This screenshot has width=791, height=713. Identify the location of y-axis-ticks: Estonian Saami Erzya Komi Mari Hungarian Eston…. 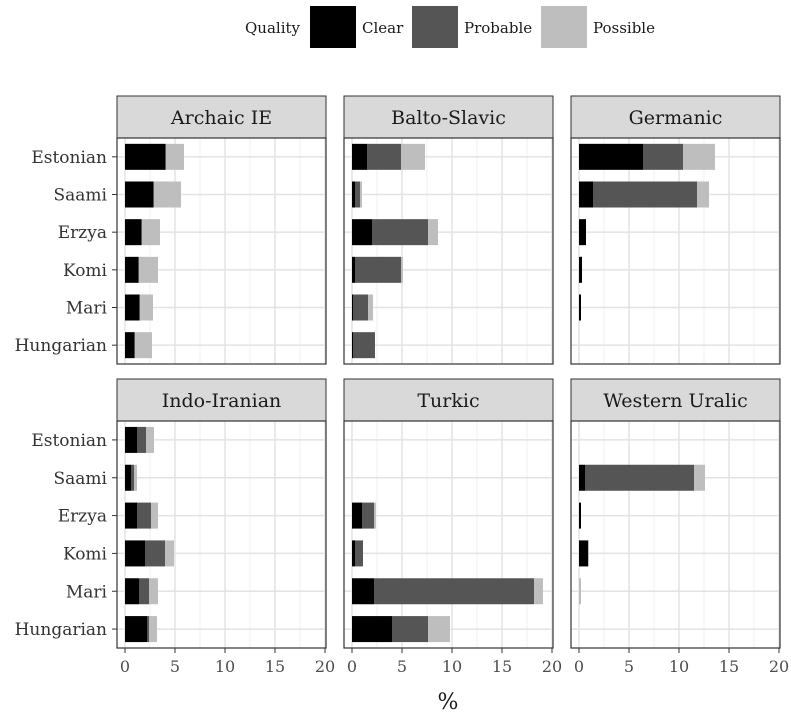
(66, 394).